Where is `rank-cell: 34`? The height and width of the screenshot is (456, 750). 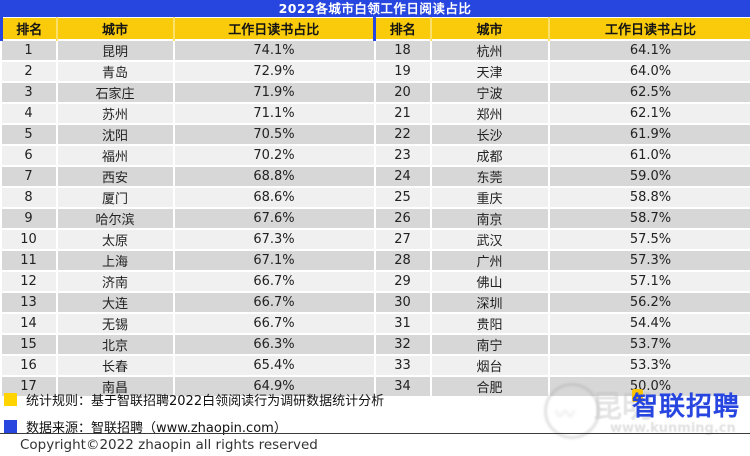
rank-cell: 34 is located at coordinates (402, 385).